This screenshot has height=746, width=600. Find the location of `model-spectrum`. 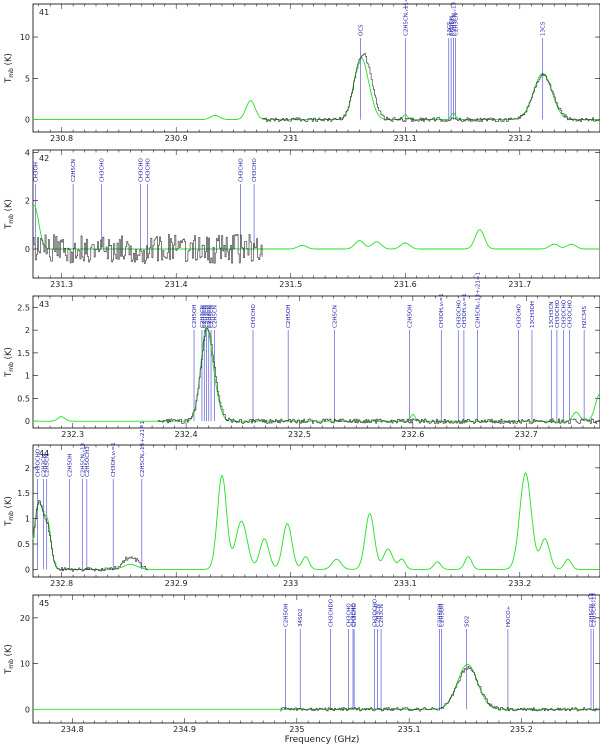

model-spectrum is located at coordinates (316, 687).